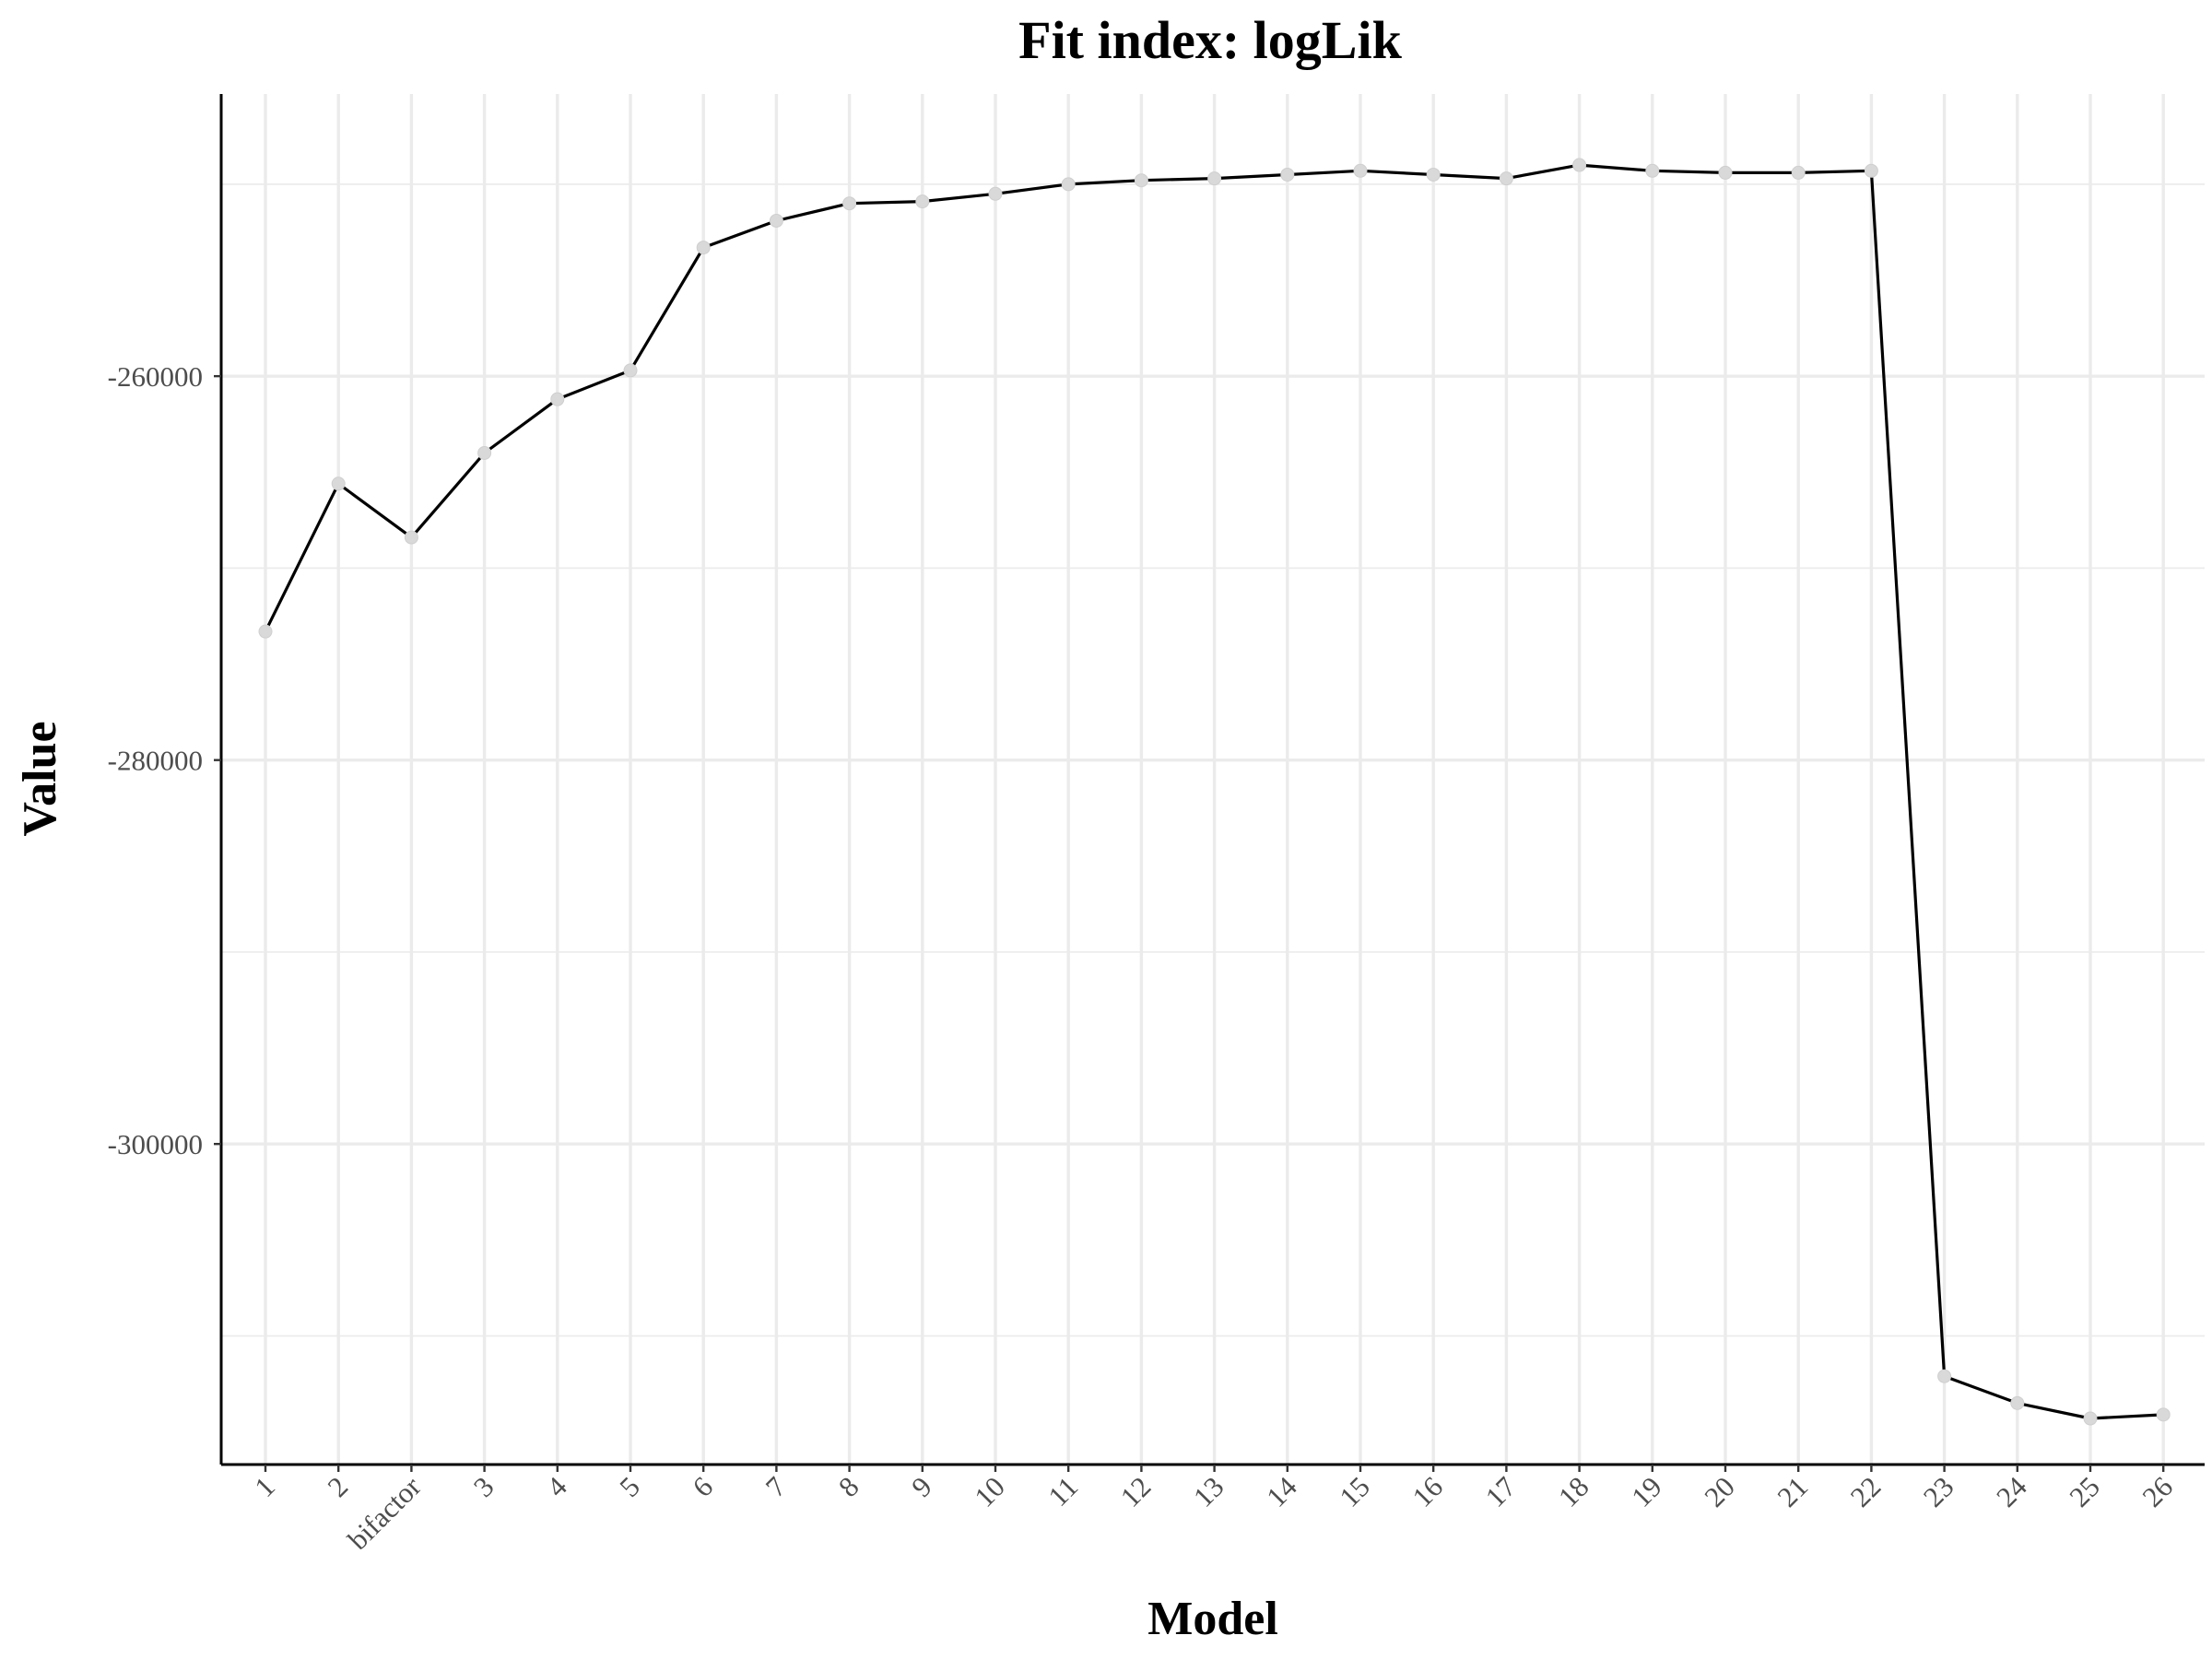 Image resolution: width=2212 pixels, height=1659 pixels. Describe the element at coordinates (2011, 1491) in the screenshot. I see `x-tick-label: 24` at that location.